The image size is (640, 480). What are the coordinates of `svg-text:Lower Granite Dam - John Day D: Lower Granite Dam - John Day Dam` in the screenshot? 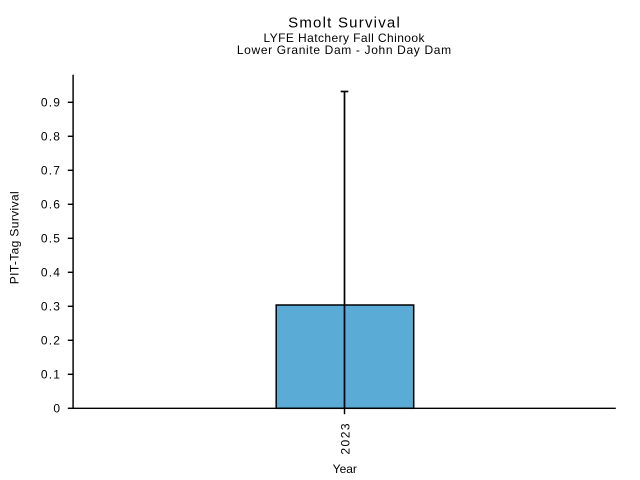 It's located at (344, 50).